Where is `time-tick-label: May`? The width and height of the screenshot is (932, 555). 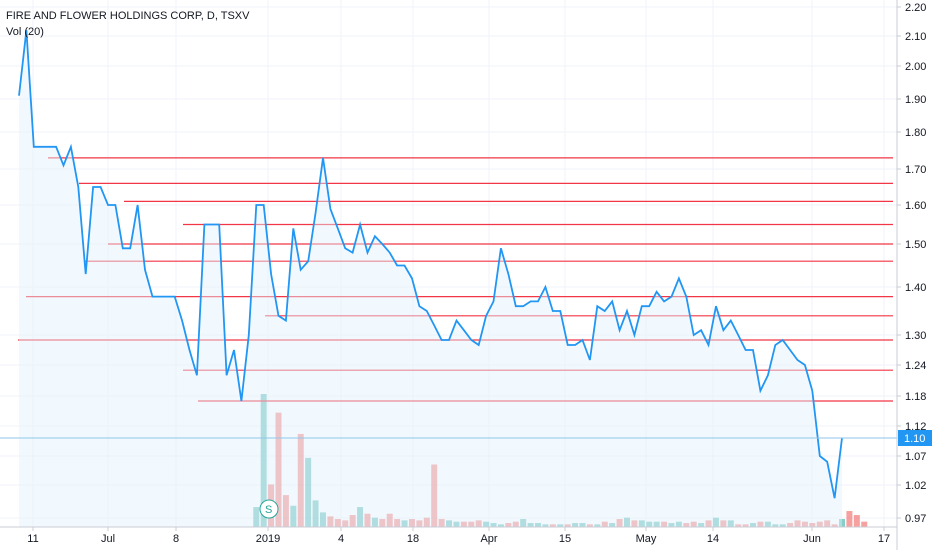 time-tick-label: May is located at coordinates (646, 539).